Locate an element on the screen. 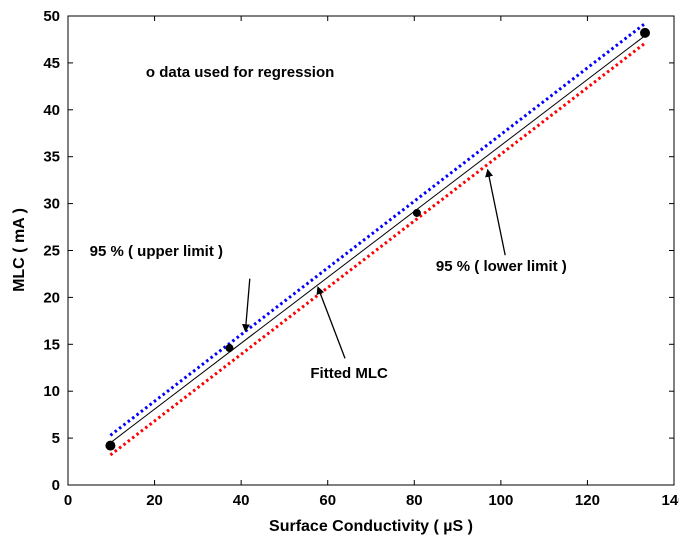 Image resolution: width=679 pixels, height=542 pixels. x-tick-label: 120 is located at coordinates (587, 500).